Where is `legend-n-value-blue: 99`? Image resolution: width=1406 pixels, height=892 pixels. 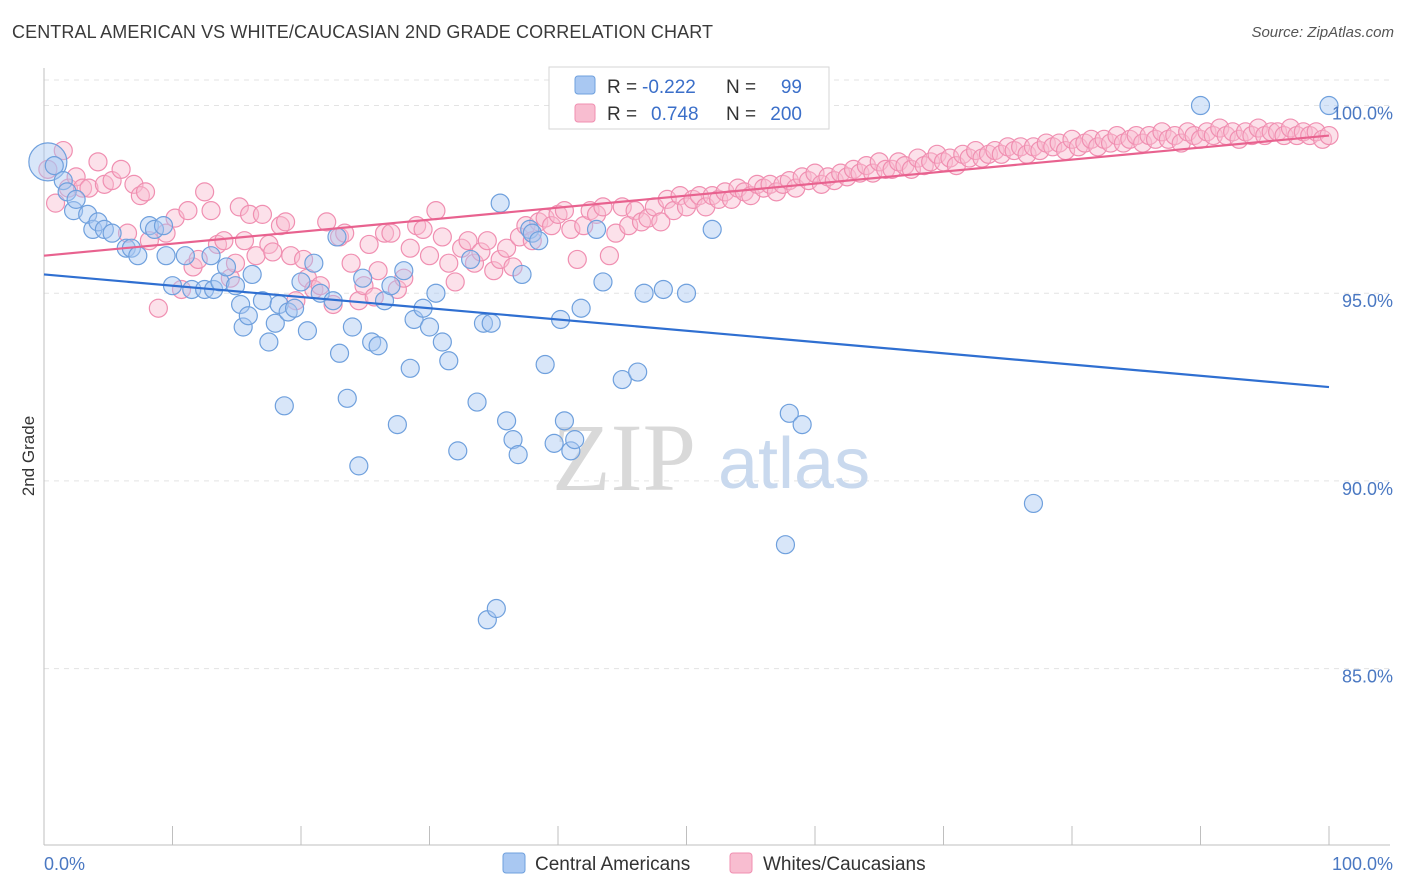 legend-n-value-blue: 99 is located at coordinates (791, 87).